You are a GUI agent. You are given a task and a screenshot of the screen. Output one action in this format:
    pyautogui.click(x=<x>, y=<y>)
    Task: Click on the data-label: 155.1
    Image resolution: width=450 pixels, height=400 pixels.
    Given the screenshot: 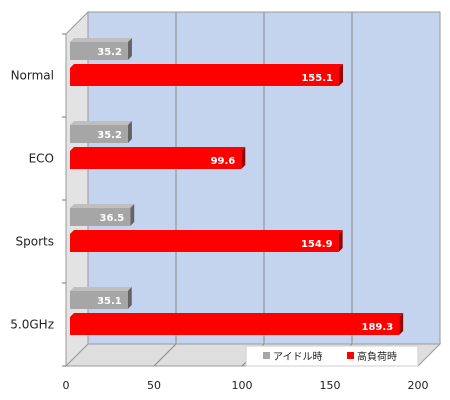 What is the action you would take?
    pyautogui.click(x=317, y=78)
    